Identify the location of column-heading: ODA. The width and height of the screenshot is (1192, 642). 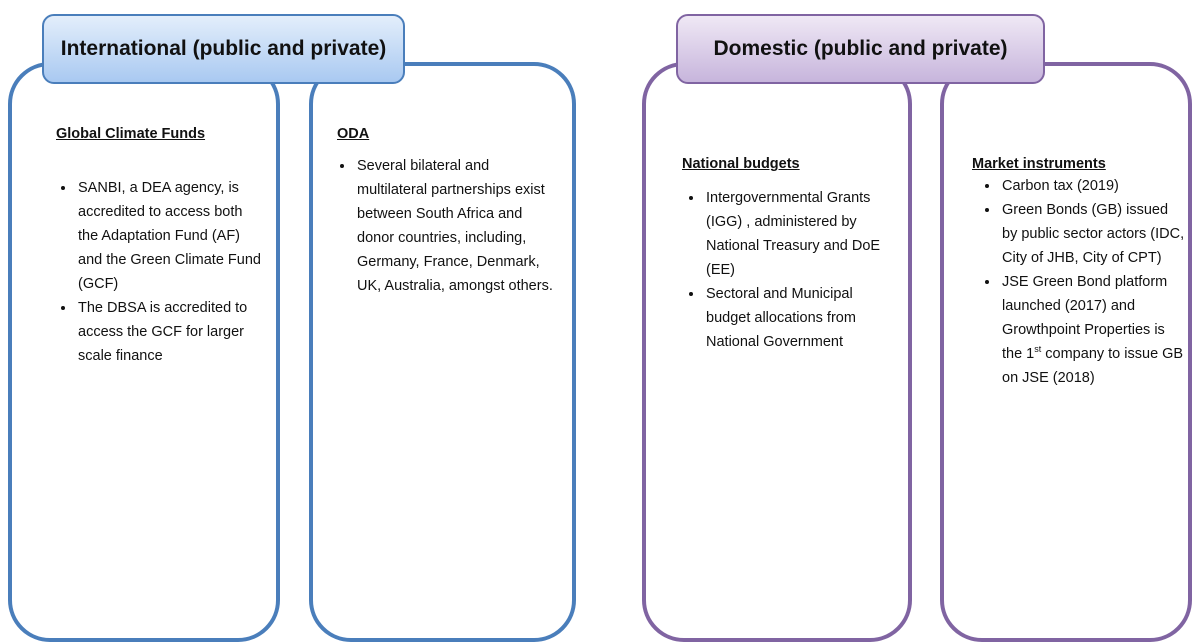
(353, 134).